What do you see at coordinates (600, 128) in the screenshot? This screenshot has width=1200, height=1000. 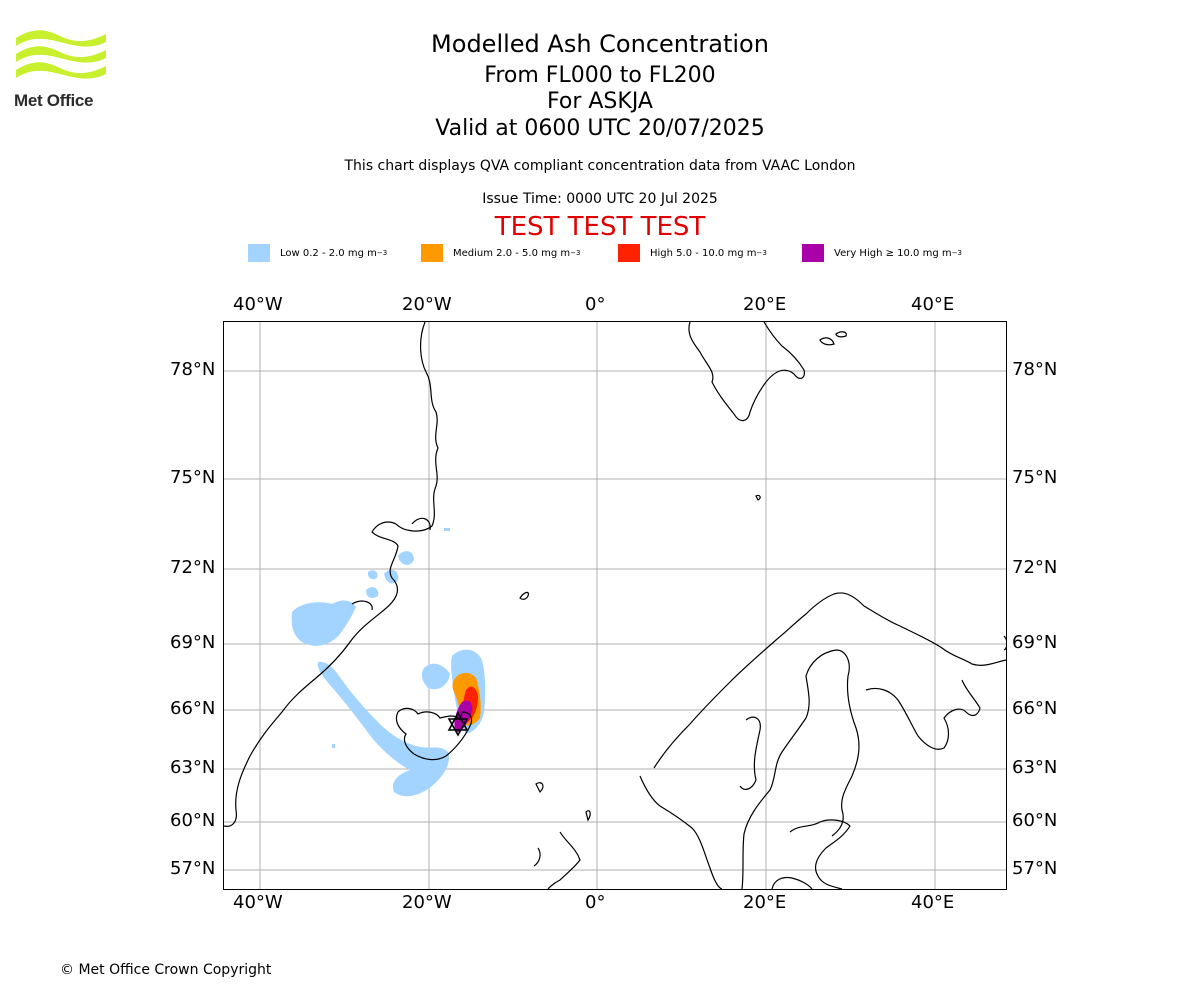 I see `valid-time: Valid at 0600 UTC 20/07/2025` at bounding box center [600, 128].